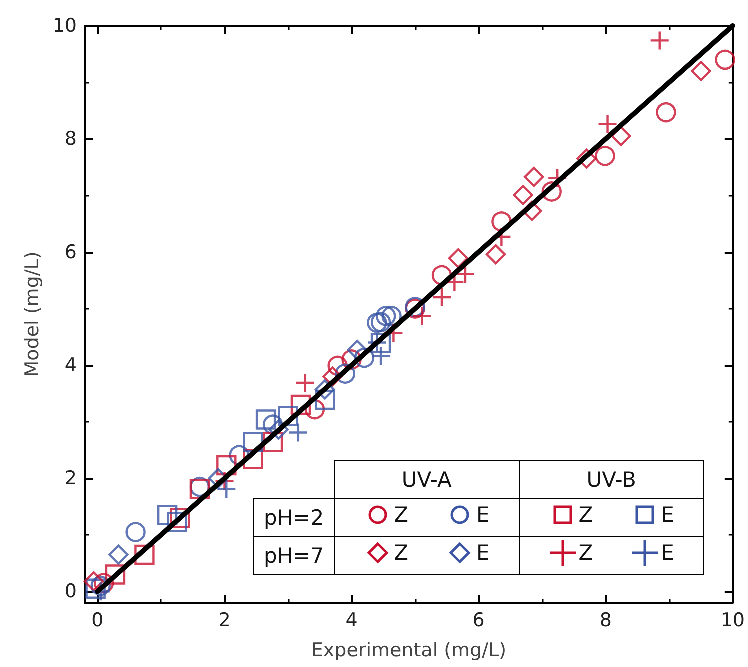 The height and width of the screenshot is (667, 748). Describe the element at coordinates (409, 651) in the screenshot. I see `x-axis-title: Experimental (mg/L)` at that location.